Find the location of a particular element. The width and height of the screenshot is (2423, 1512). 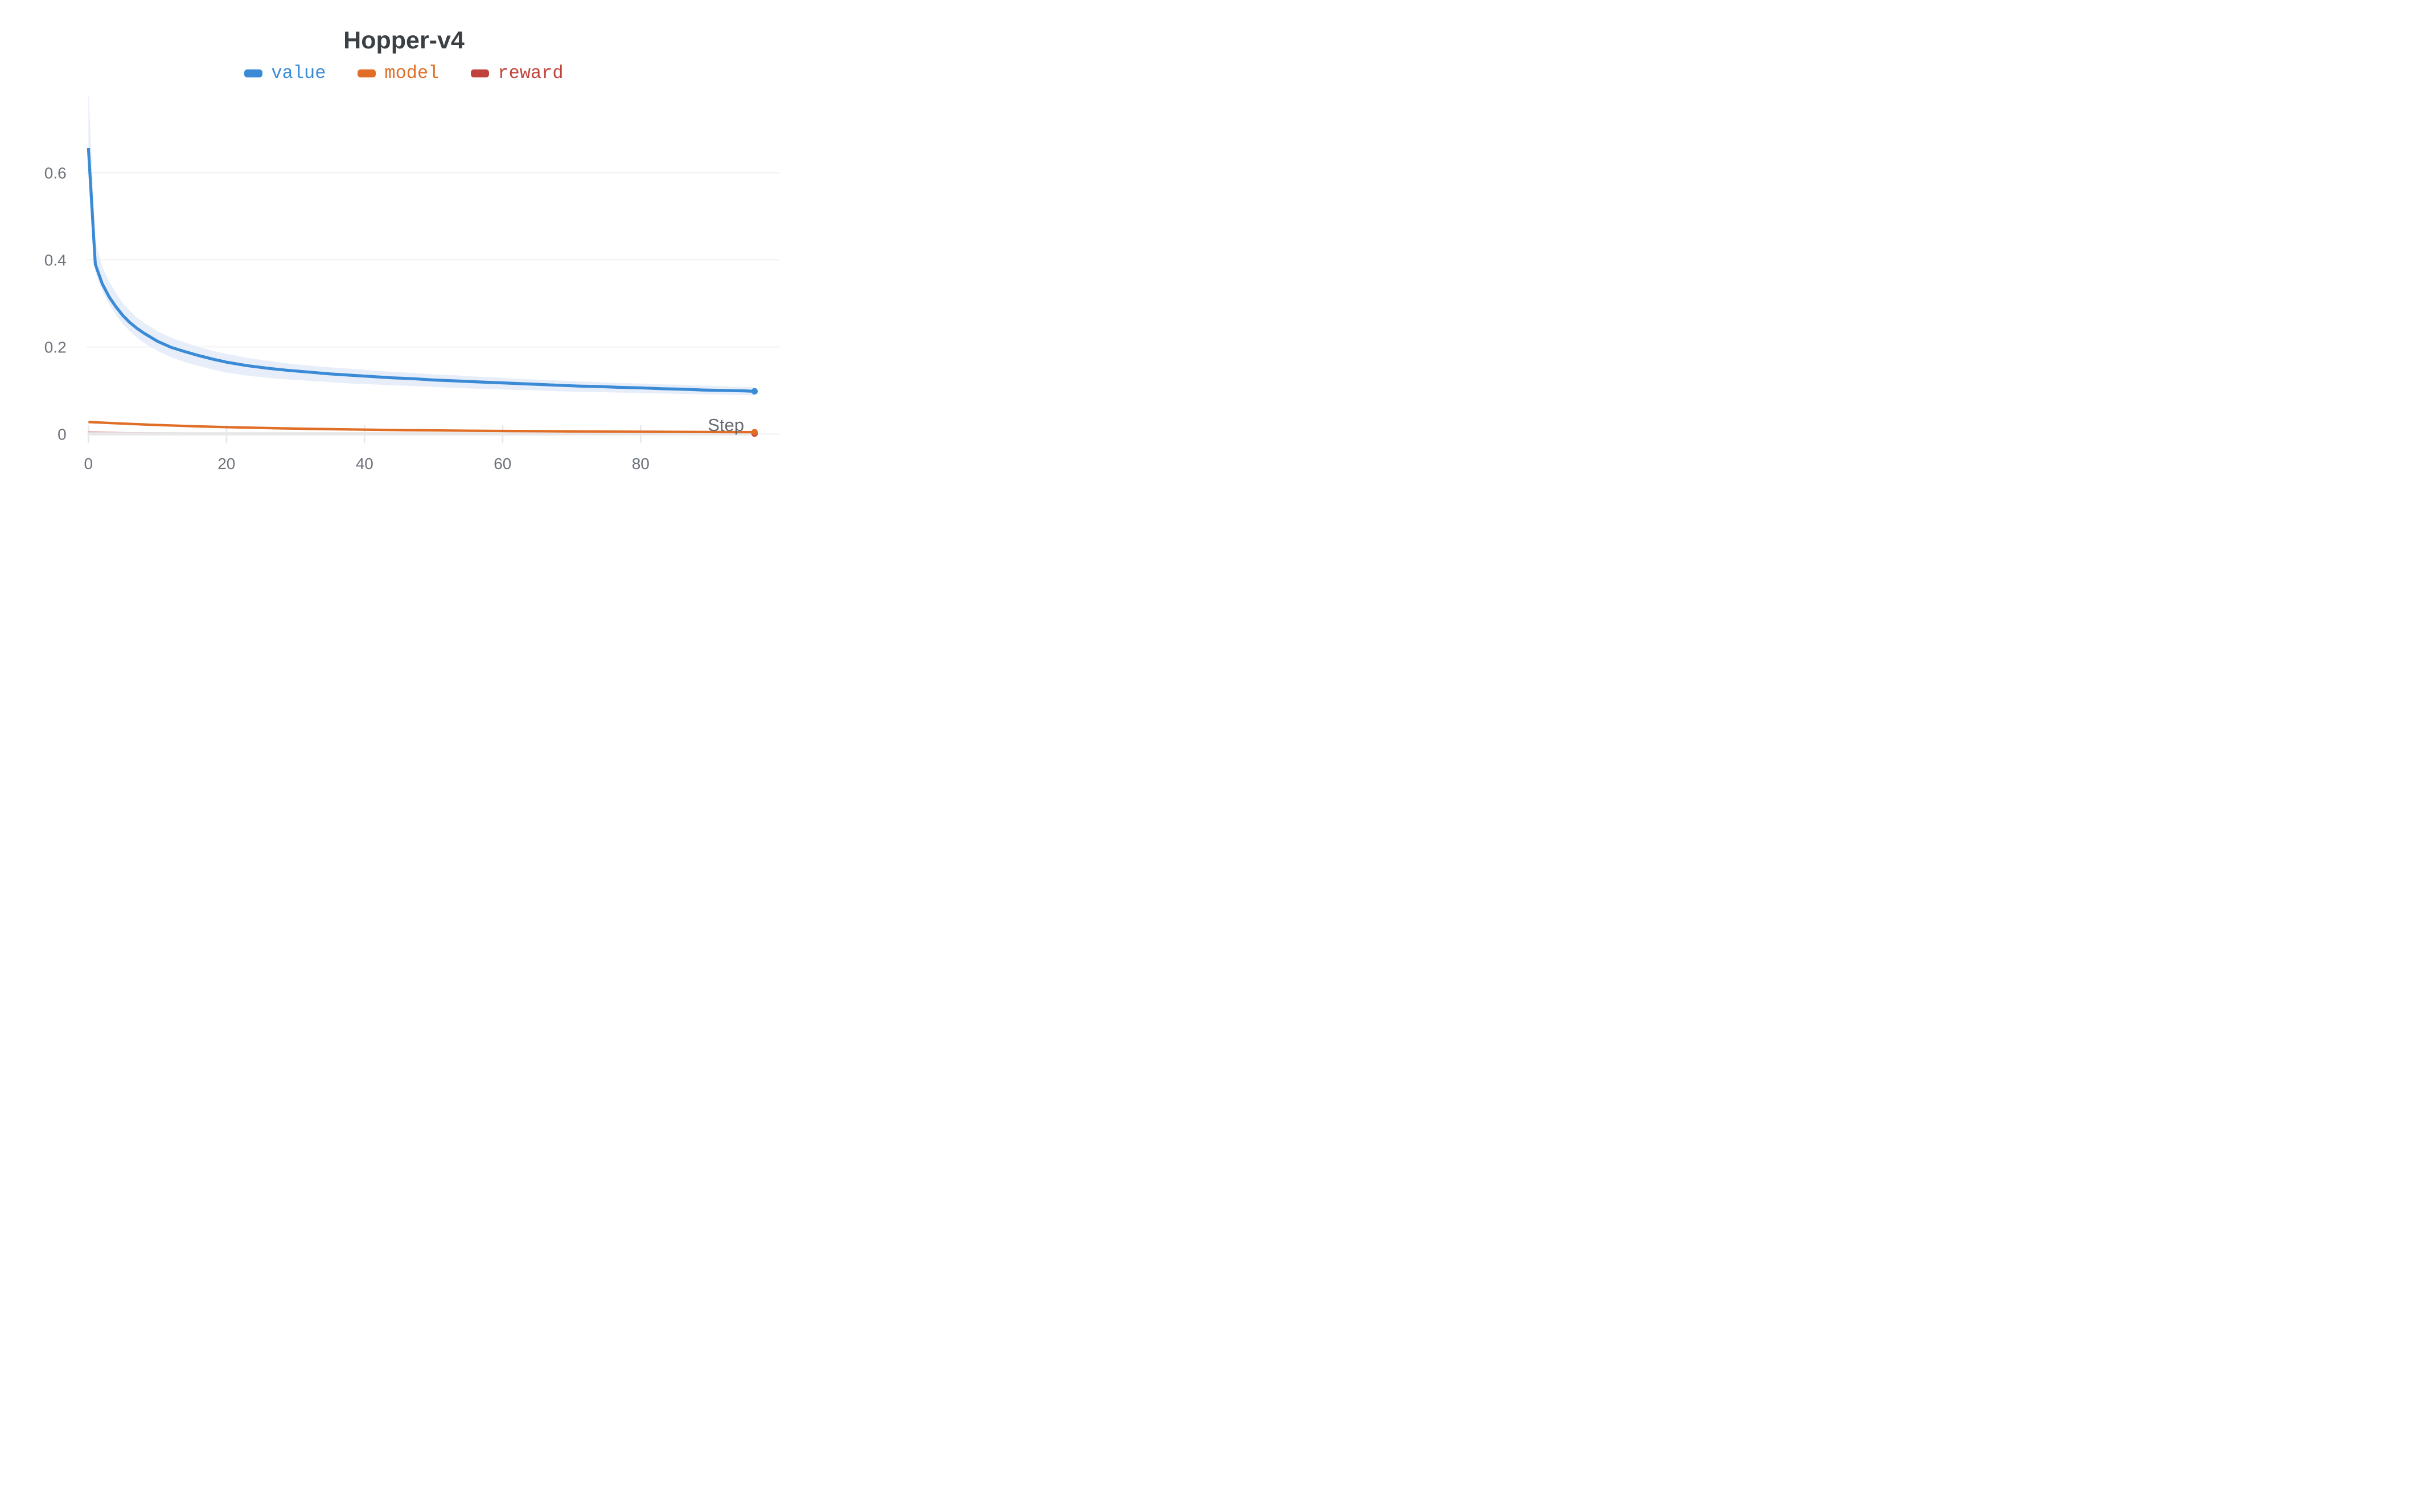

chart-canvas: 0 0.2 0.4 0.6 0 20 40 60 80 Step is located at coordinates (411, 284).